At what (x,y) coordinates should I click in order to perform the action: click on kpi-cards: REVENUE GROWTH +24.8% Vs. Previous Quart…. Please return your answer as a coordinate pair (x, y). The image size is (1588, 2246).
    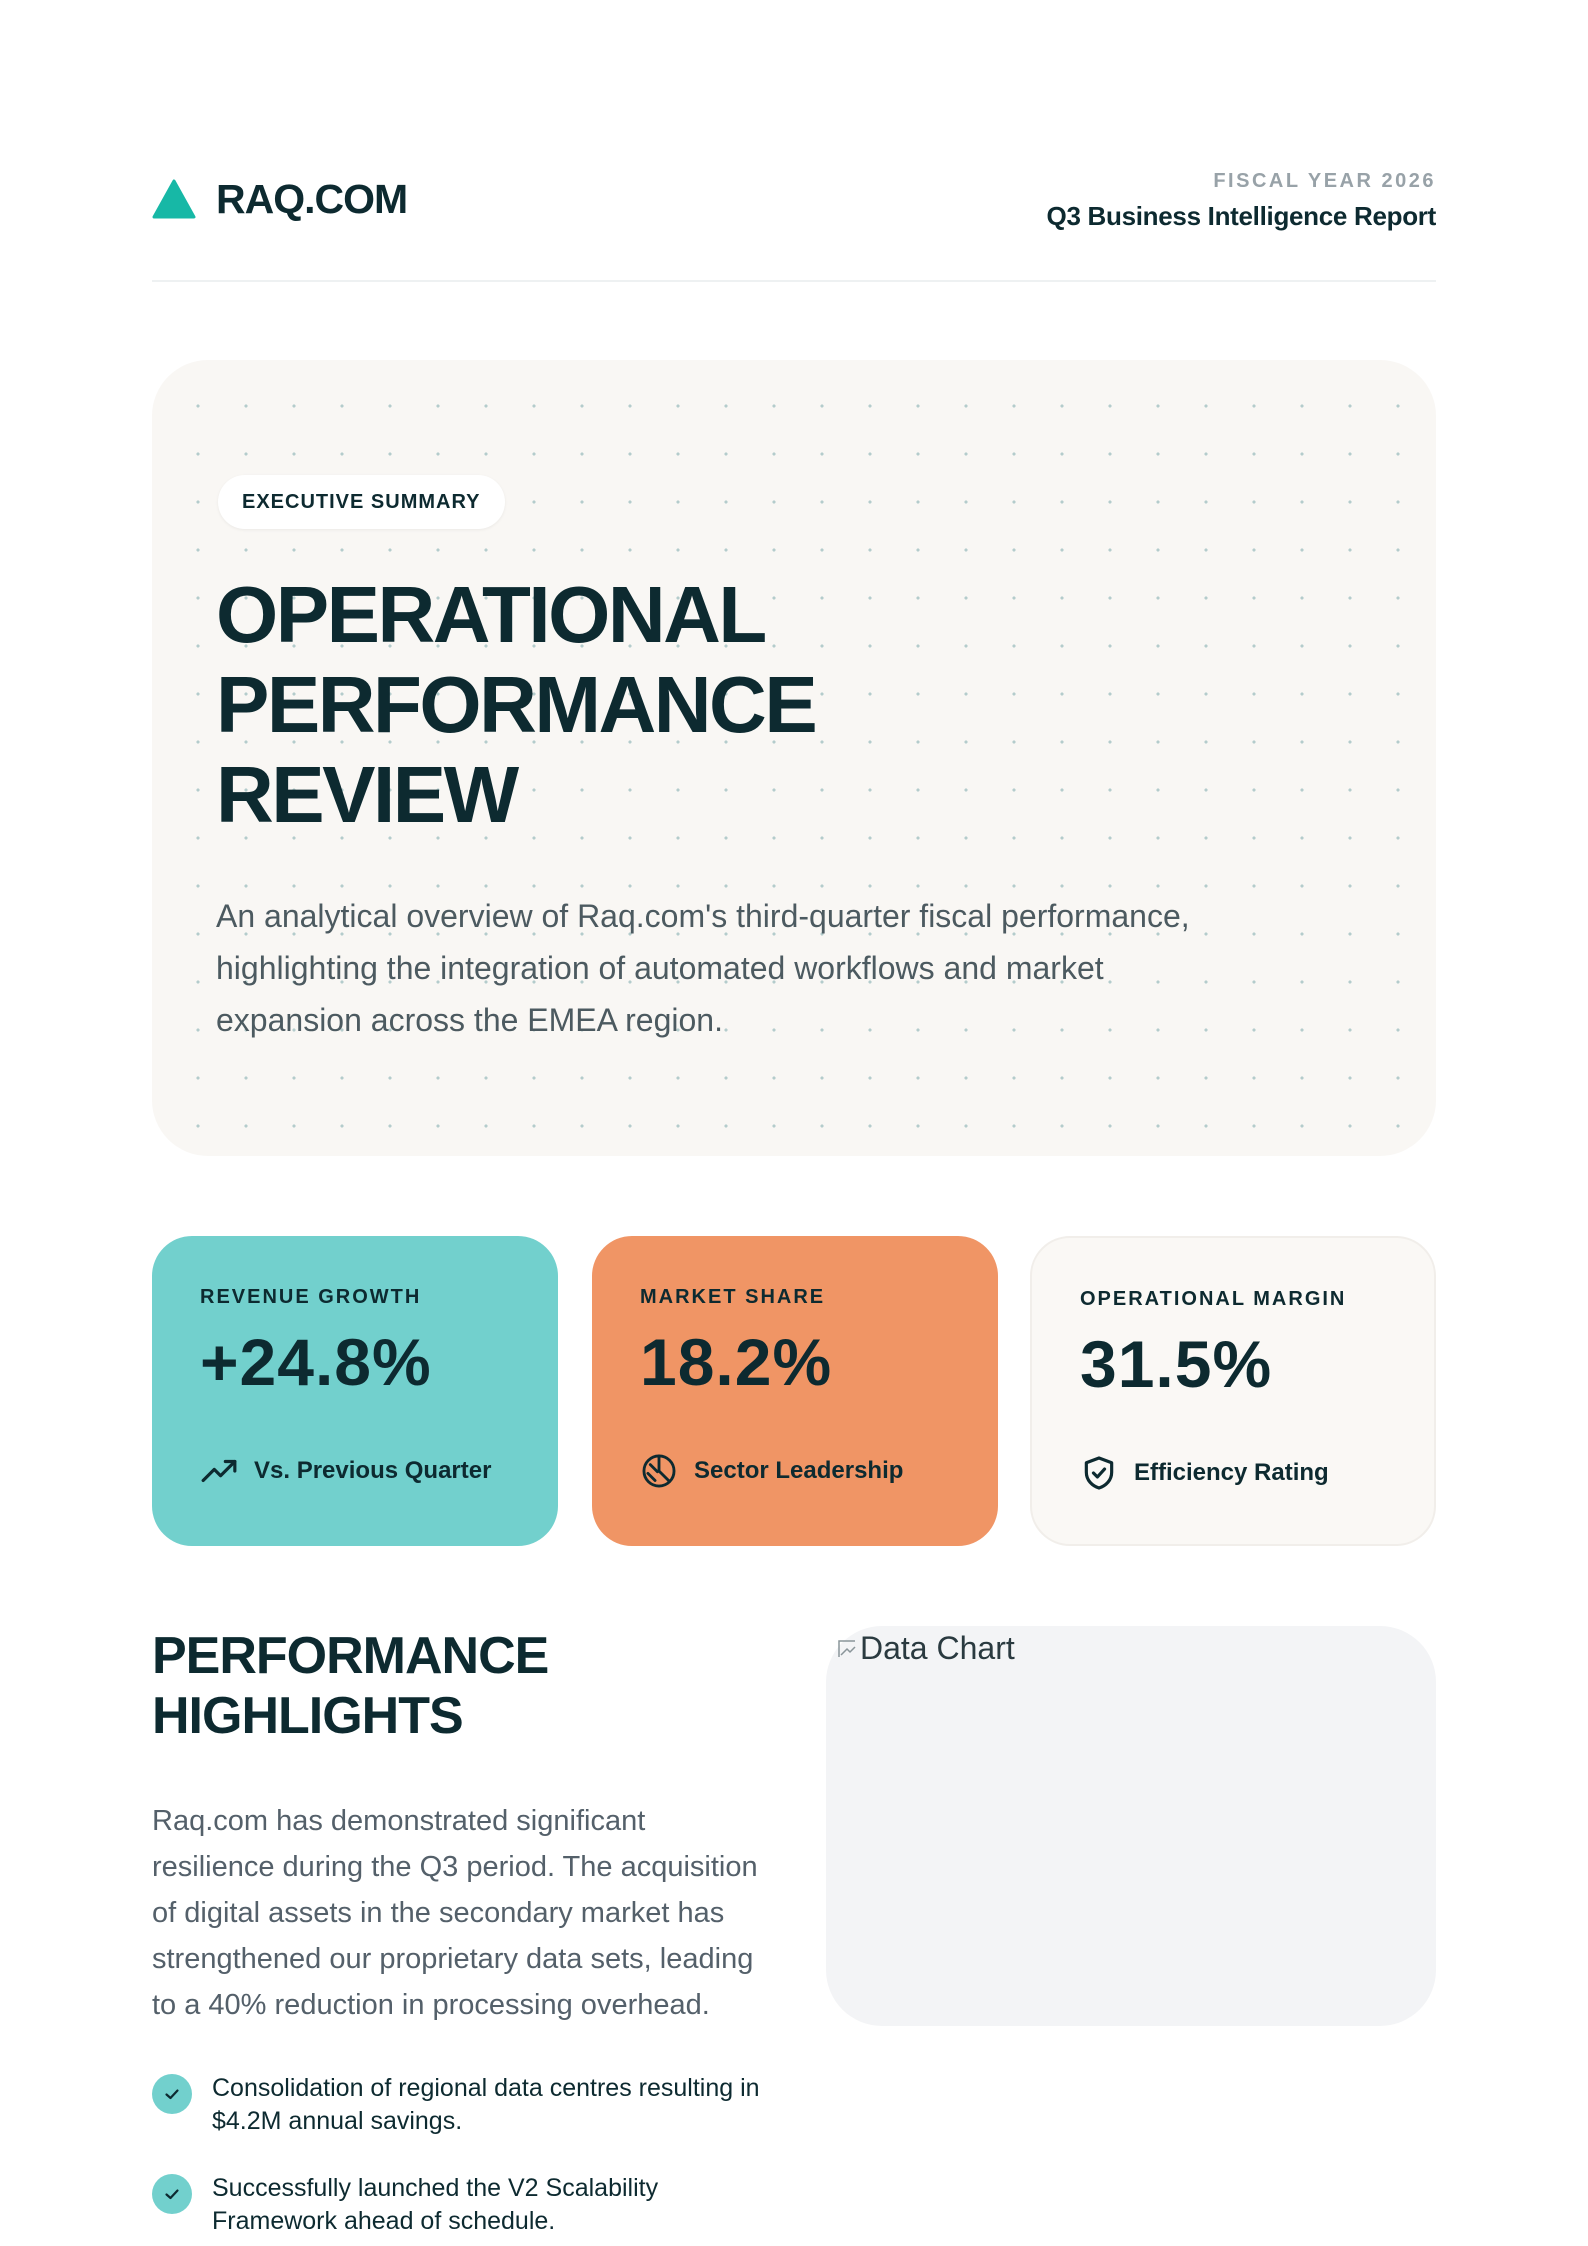
    Looking at the image, I should click on (794, 1391).